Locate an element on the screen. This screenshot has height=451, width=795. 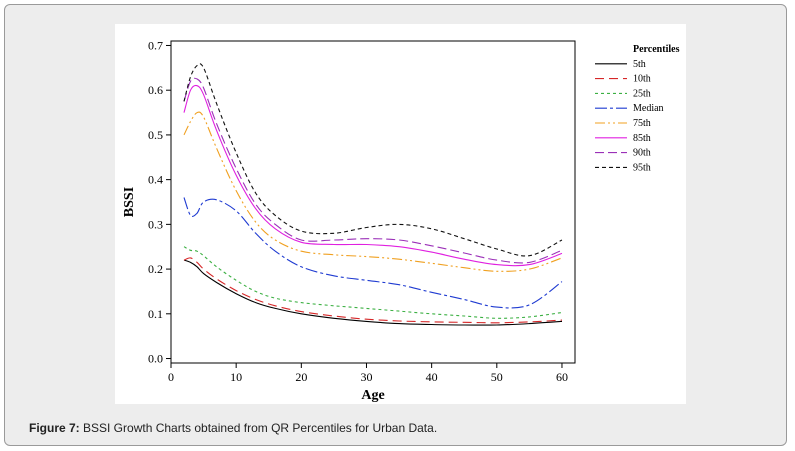
y-tick-label: 0.2 is located at coordinates (155, 269).